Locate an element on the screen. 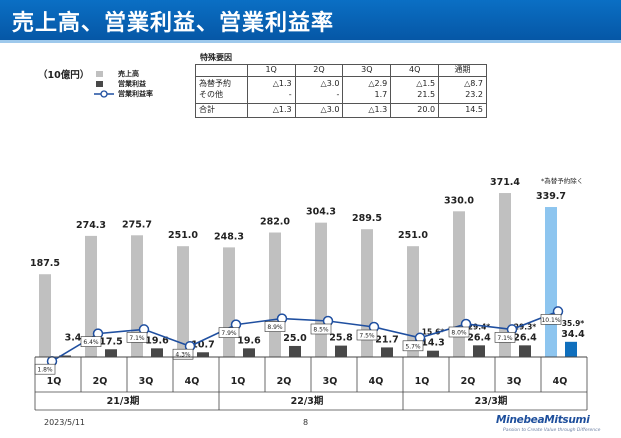 This screenshot has height=438, width=621. title-bar is located at coordinates (310, 20).